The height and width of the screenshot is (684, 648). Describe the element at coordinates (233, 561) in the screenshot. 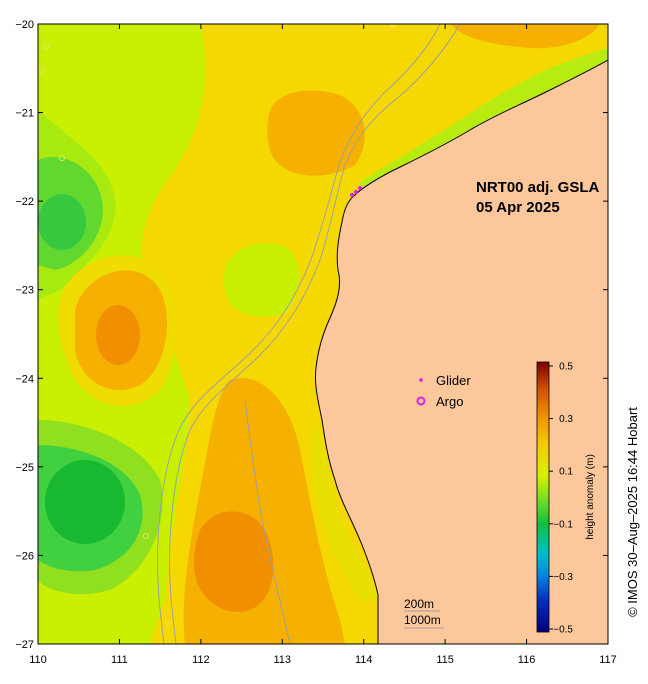

I see `sla-band-orange-south` at that location.